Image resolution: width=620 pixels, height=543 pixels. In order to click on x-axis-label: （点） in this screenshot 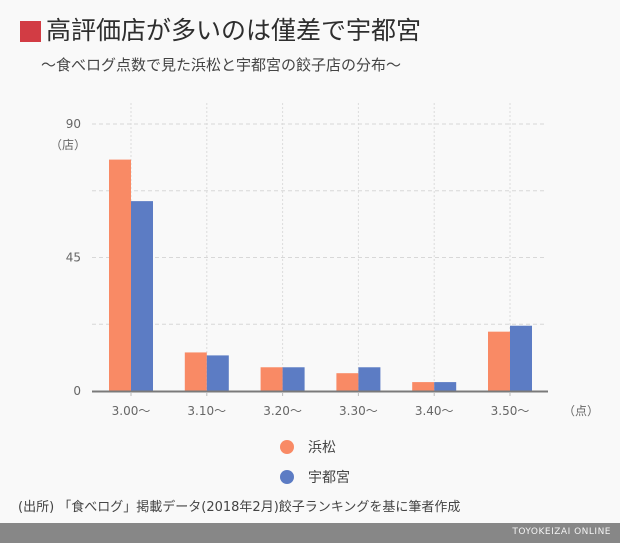, I will do `click(581, 411)`.